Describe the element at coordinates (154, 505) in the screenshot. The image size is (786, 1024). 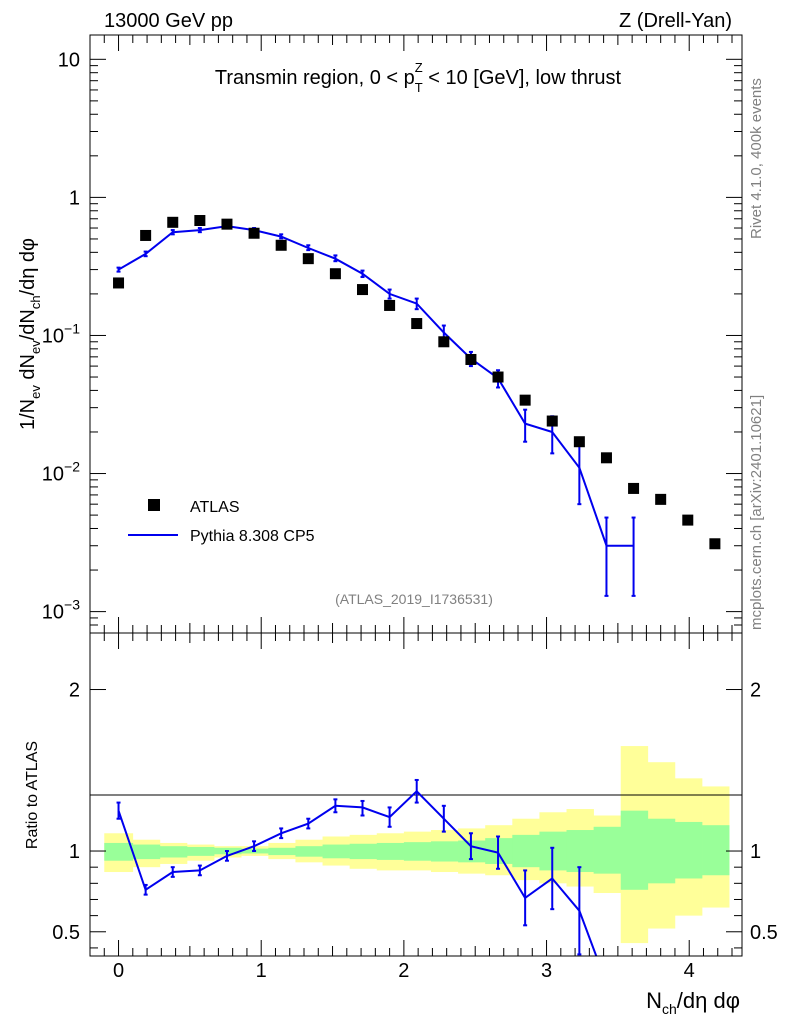
I see `legend-atlas-marker` at that location.